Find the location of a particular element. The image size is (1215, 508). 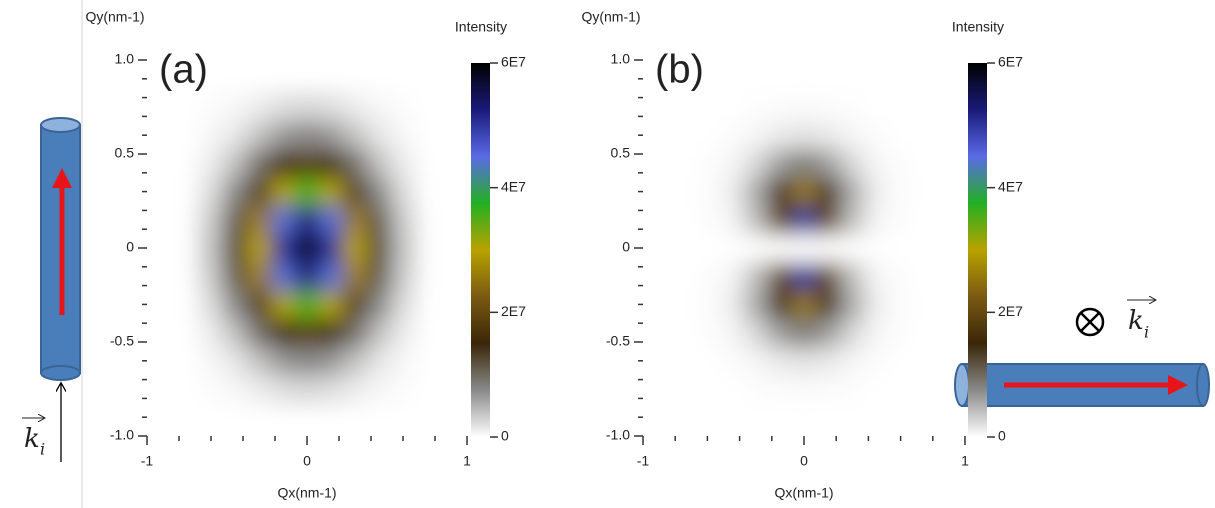

heatmap is located at coordinates (804, 248).